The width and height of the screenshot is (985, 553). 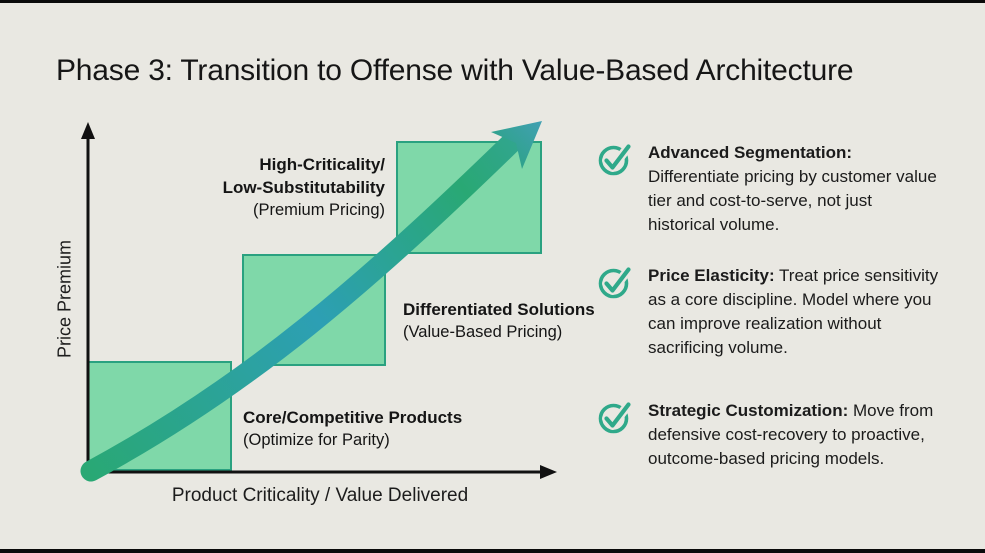 I want to click on step-name: Differentiated Solutions, so click(x=499, y=309).